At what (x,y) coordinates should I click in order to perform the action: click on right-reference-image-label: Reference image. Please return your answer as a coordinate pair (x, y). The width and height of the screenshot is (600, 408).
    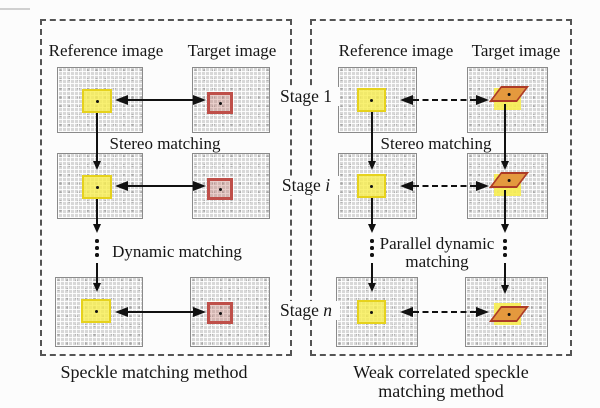
    Looking at the image, I should click on (396, 50).